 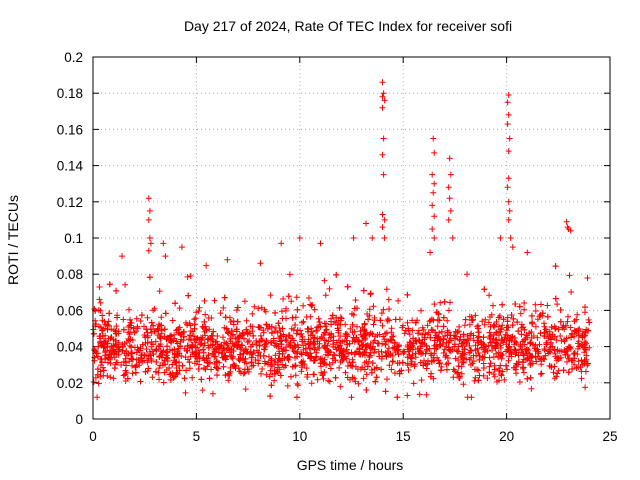 I want to click on y-tick-label: 0.16, so click(x=70, y=129).